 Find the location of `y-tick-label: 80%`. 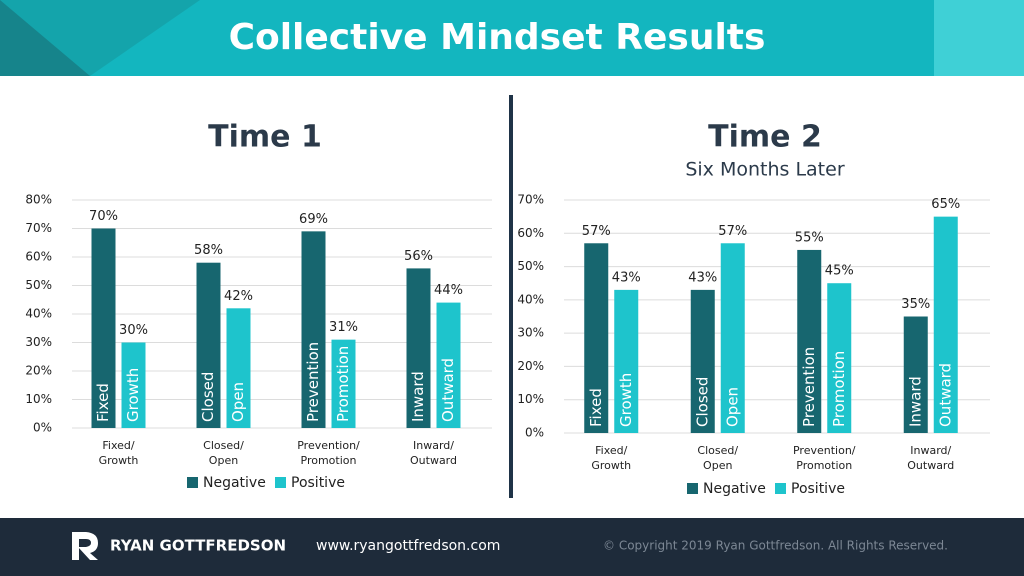

y-tick-label: 80% is located at coordinates (38, 200).